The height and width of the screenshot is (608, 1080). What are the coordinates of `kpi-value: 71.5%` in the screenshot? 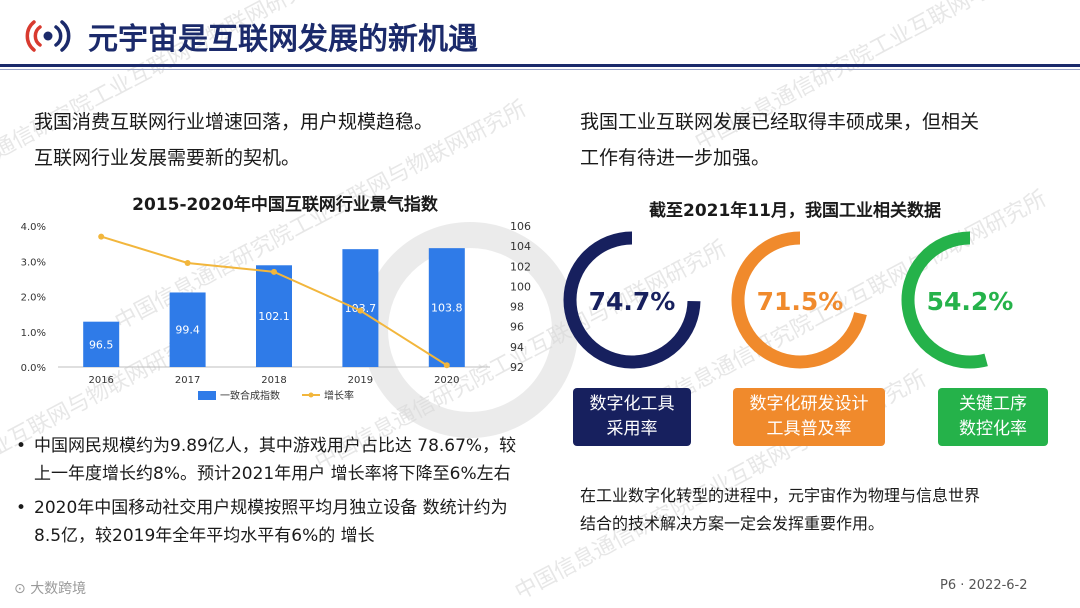 It's located at (800, 301).